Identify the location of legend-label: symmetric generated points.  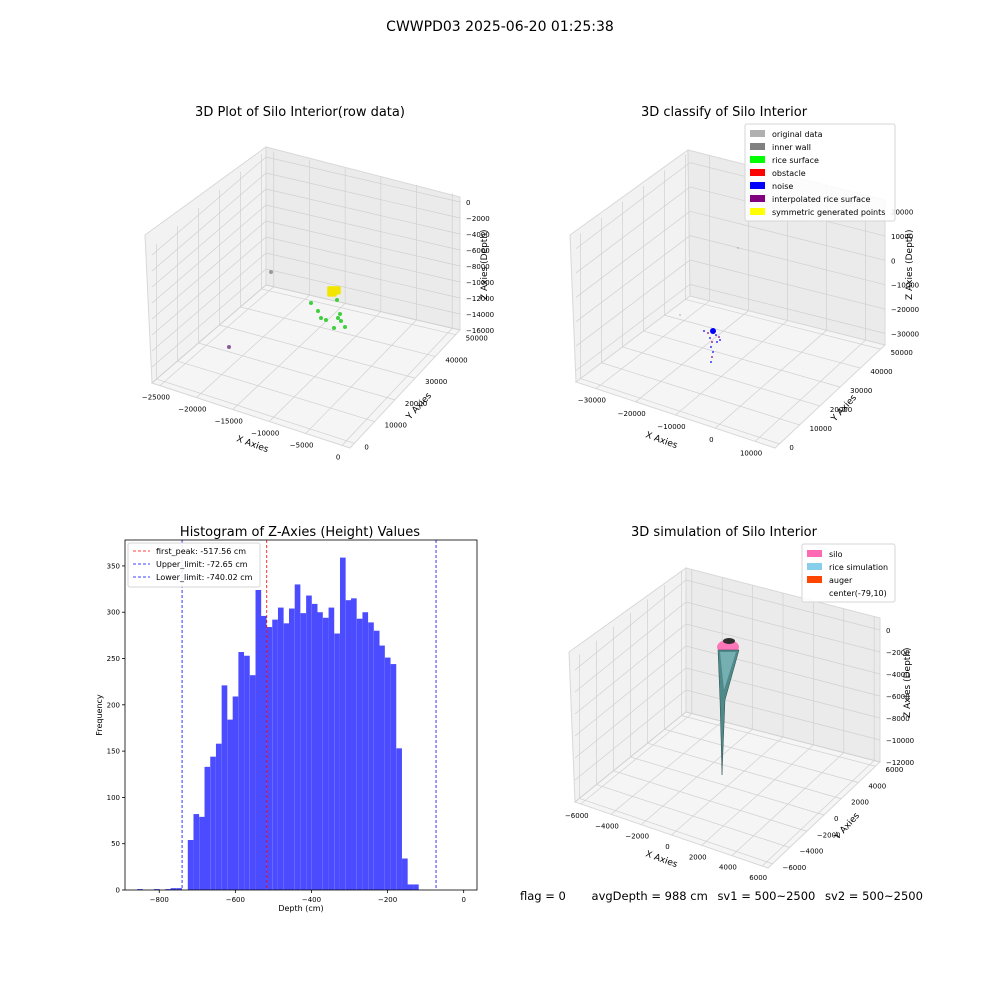
(828, 212).